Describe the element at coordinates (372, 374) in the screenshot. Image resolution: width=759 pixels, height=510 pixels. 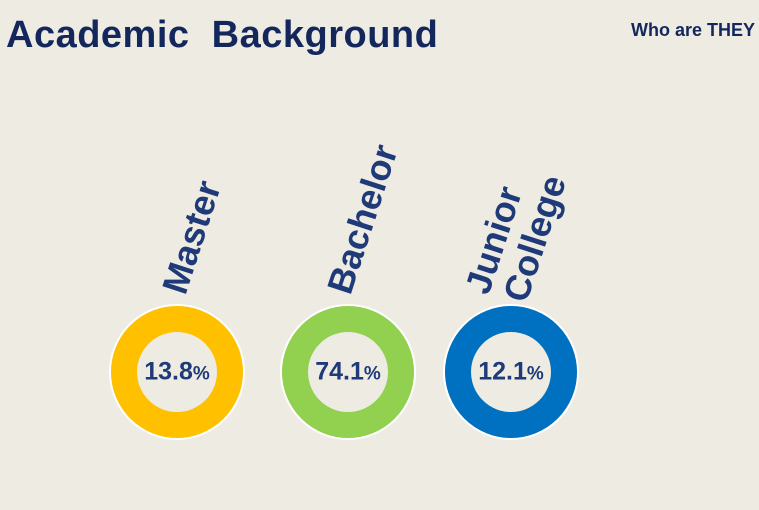
I see `bachelor-unit: %` at that location.